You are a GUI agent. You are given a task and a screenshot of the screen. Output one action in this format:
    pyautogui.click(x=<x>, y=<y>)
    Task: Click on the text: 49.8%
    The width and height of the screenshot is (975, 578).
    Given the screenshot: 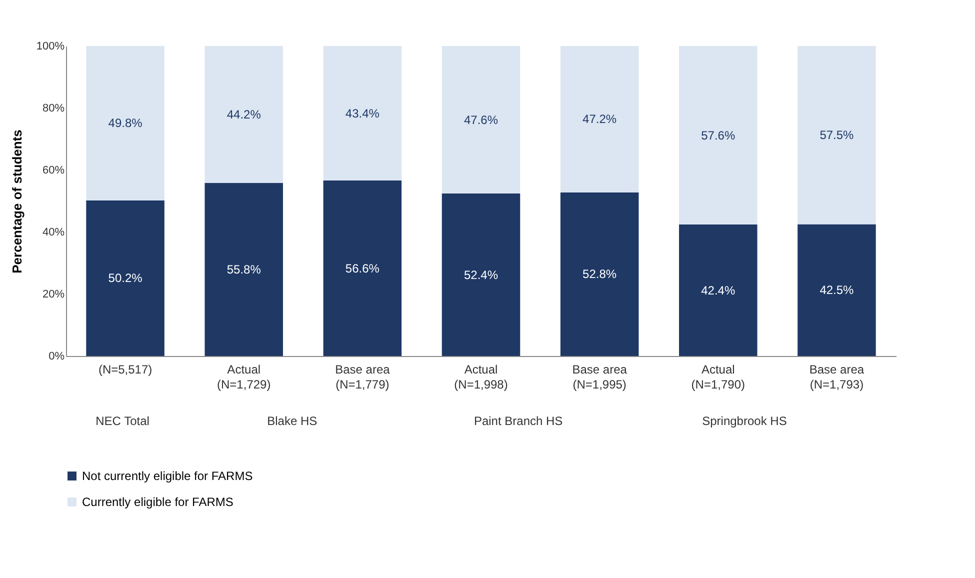 What is the action you would take?
    pyautogui.click(x=125, y=123)
    